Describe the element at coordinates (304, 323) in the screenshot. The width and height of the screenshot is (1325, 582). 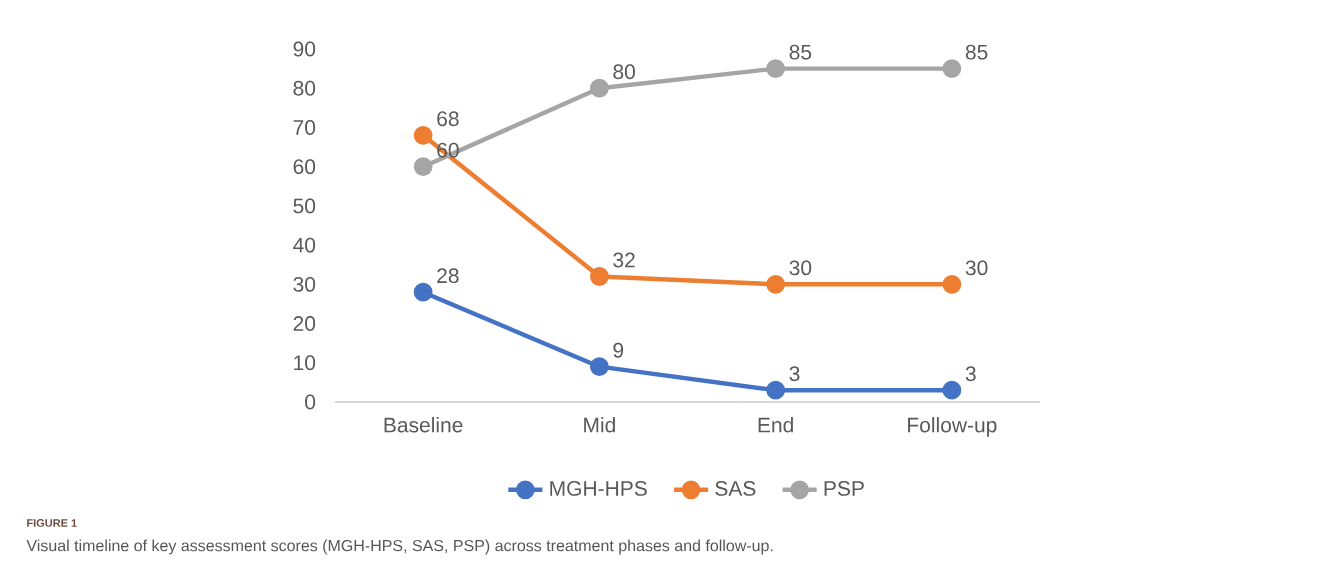
I see `y-tick-label: 20` at that location.